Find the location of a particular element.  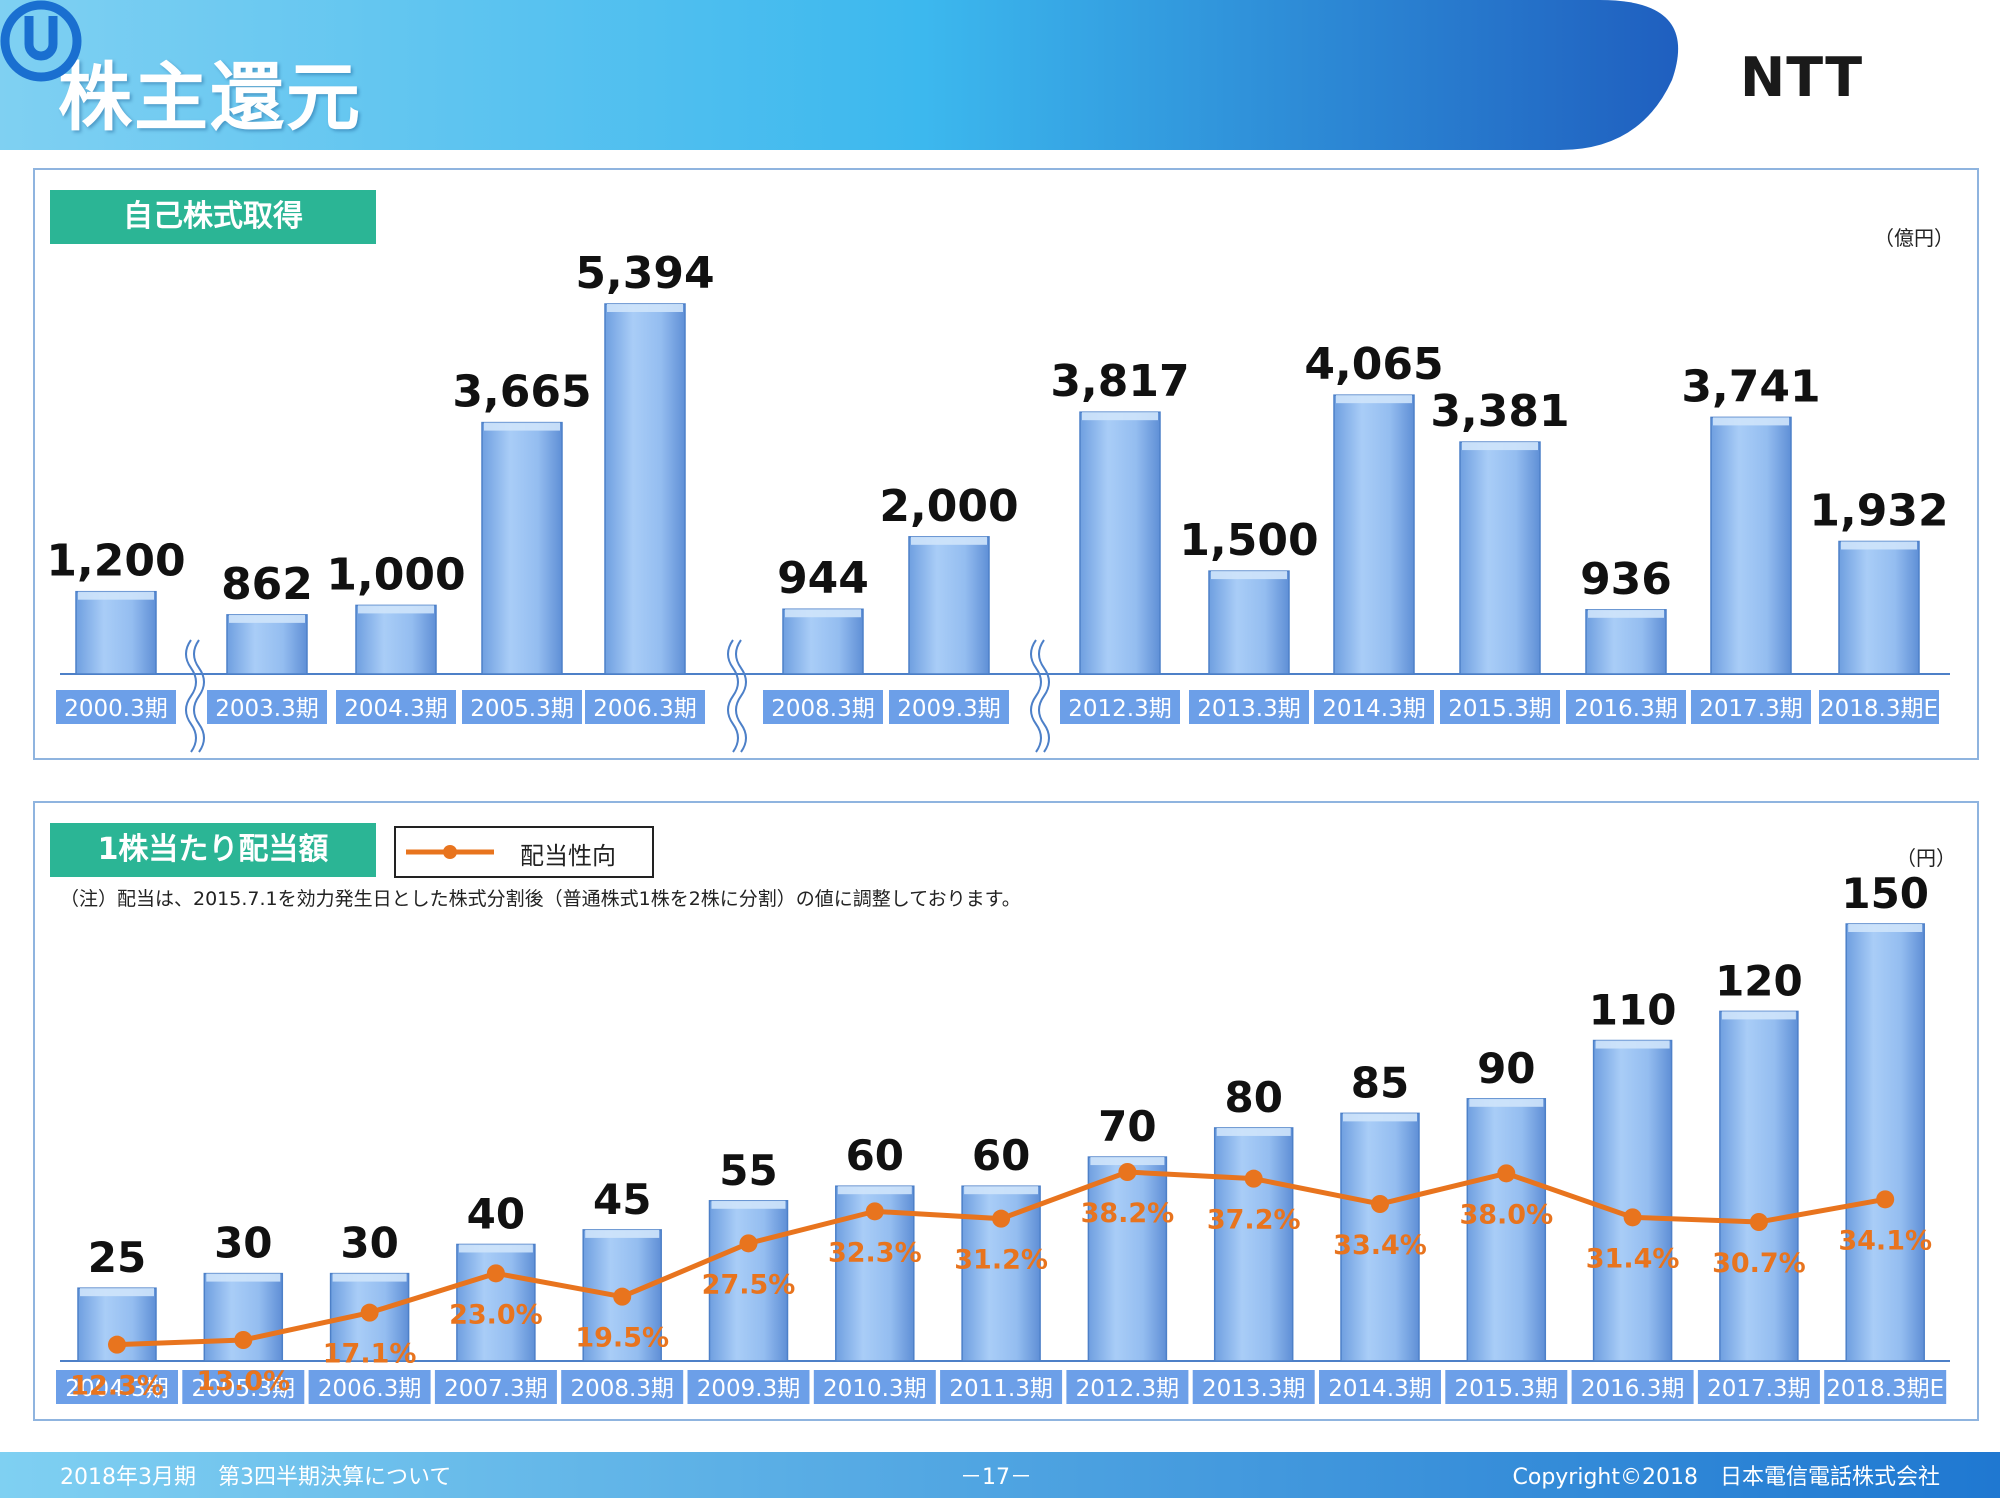

dividend-category-label: 2005.3期 is located at coordinates (243, 1389).